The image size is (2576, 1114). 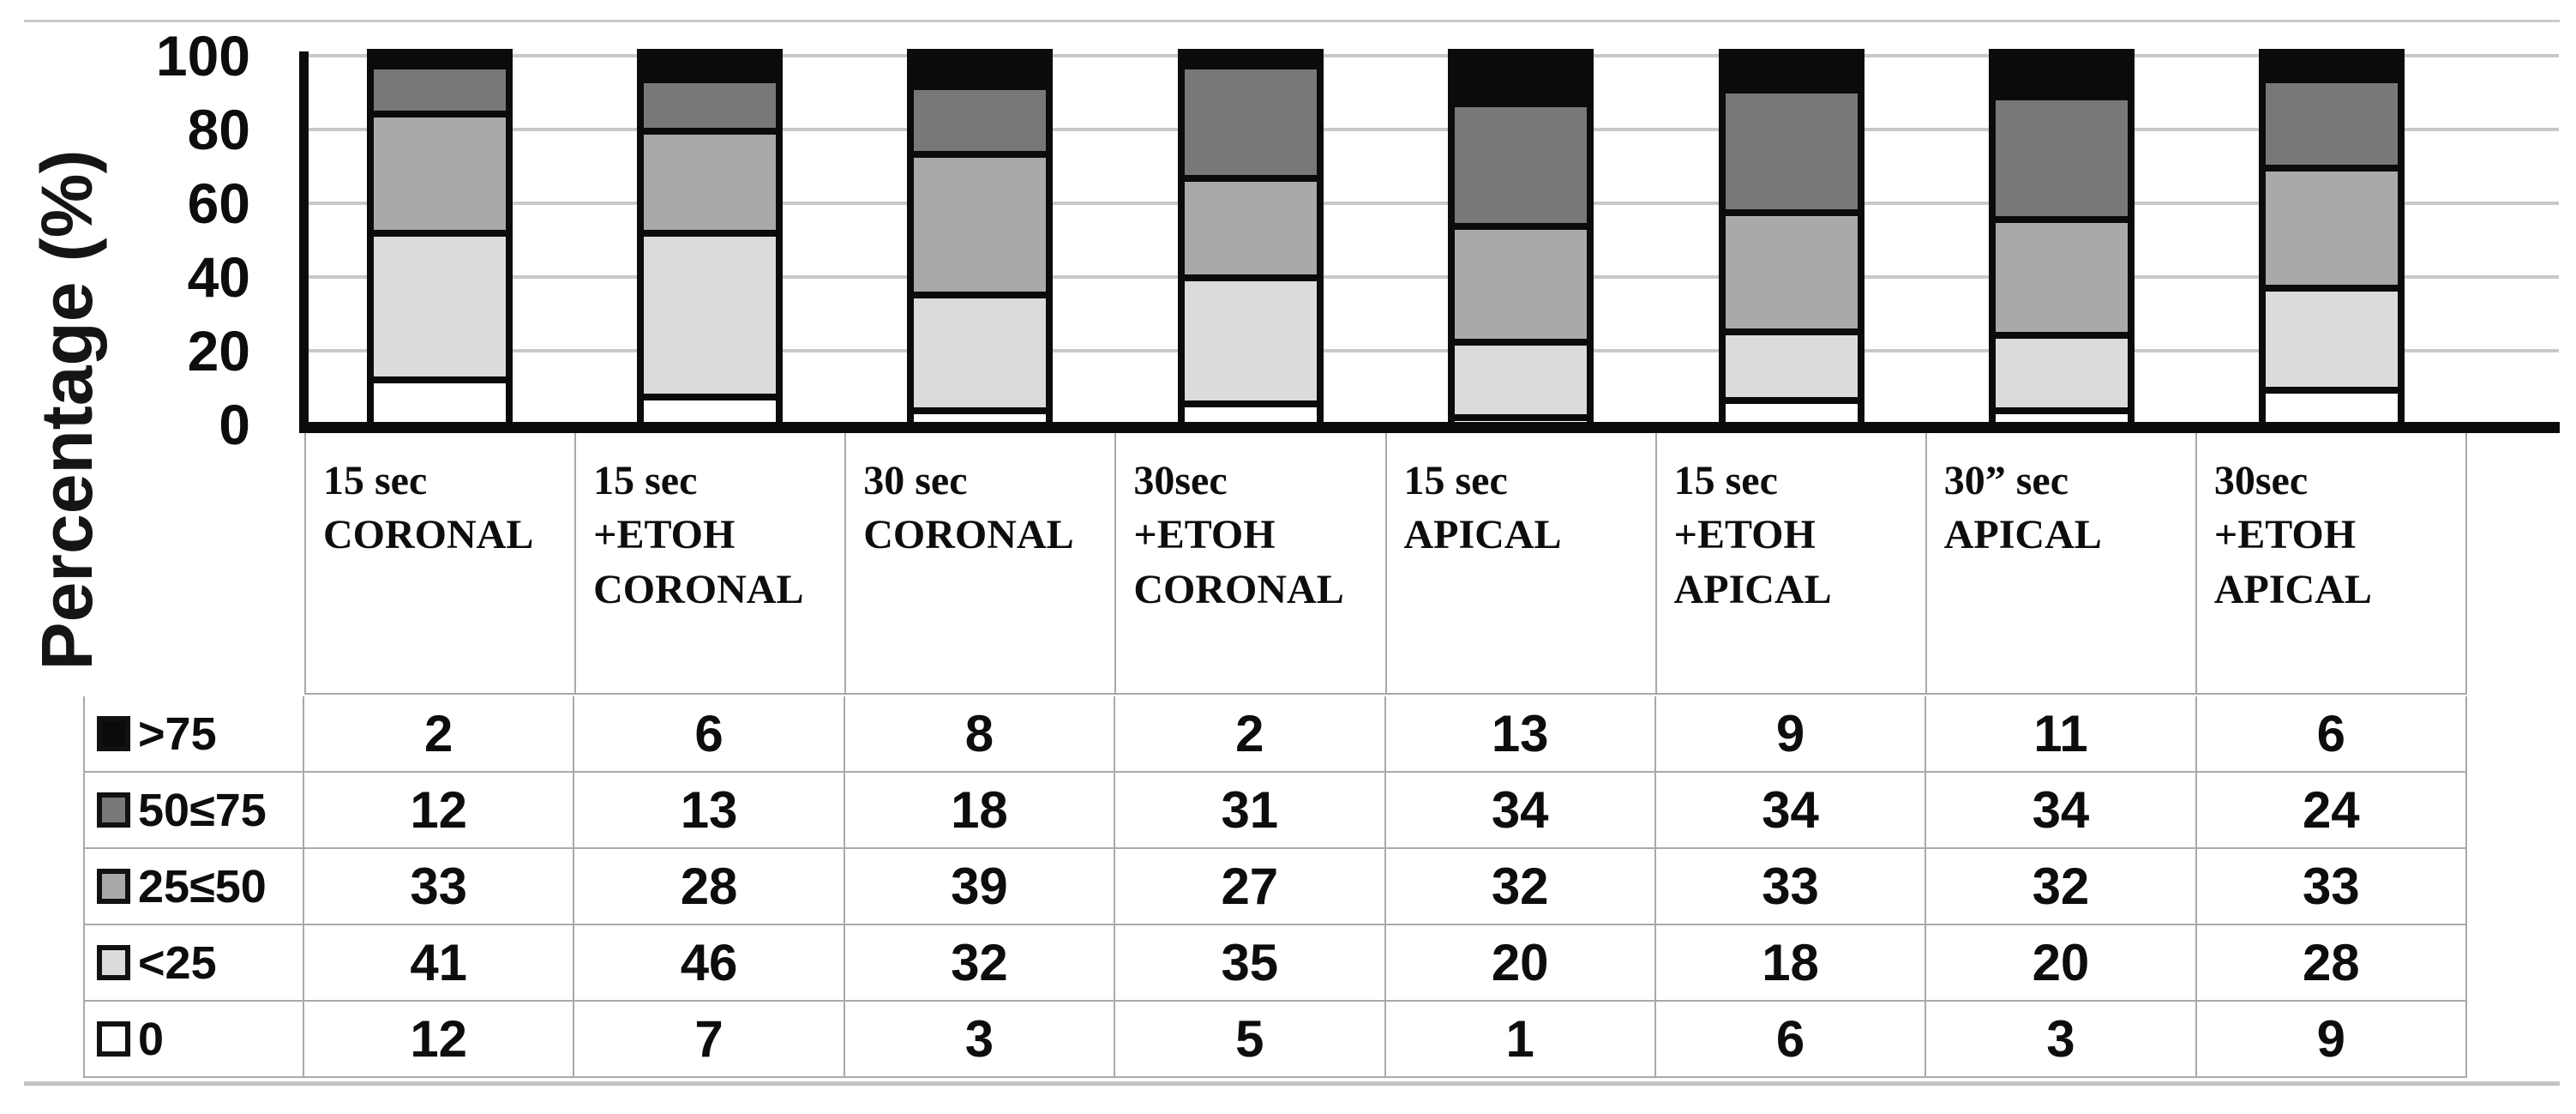 I want to click on legend-cell: 25≤50, so click(x=193, y=886).